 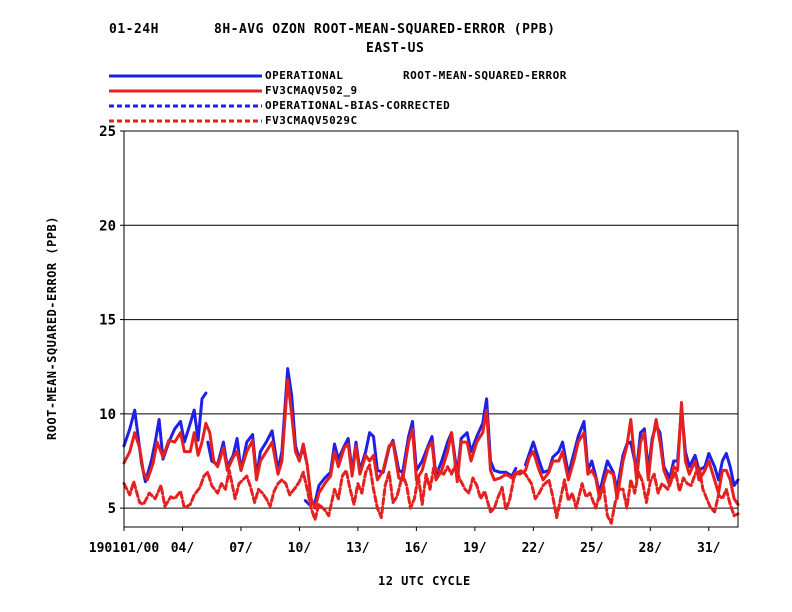 I want to click on x-tick-label: 28/, so click(x=651, y=548).